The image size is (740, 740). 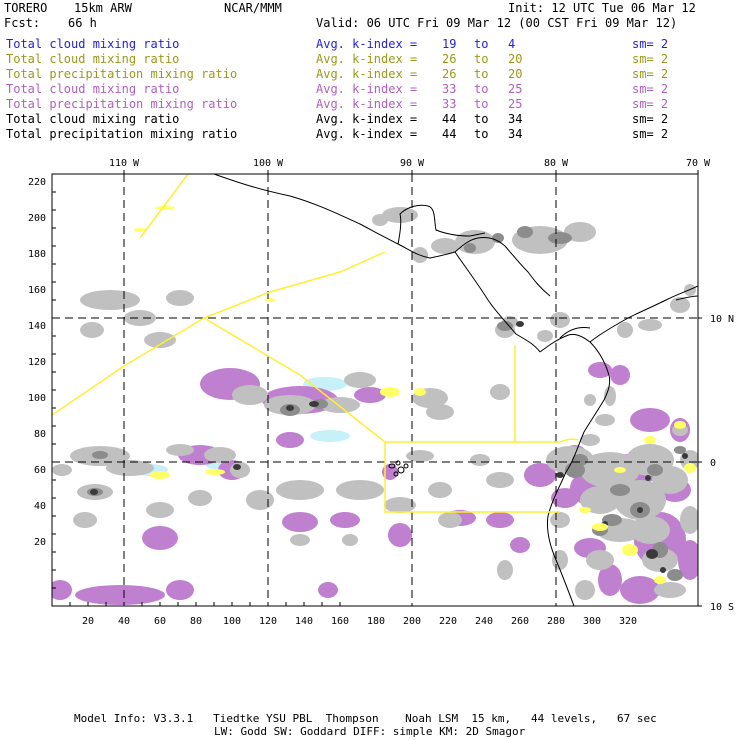 What do you see at coordinates (515, 89) in the screenshot?
I see `legend-k-to: 25` at bounding box center [515, 89].